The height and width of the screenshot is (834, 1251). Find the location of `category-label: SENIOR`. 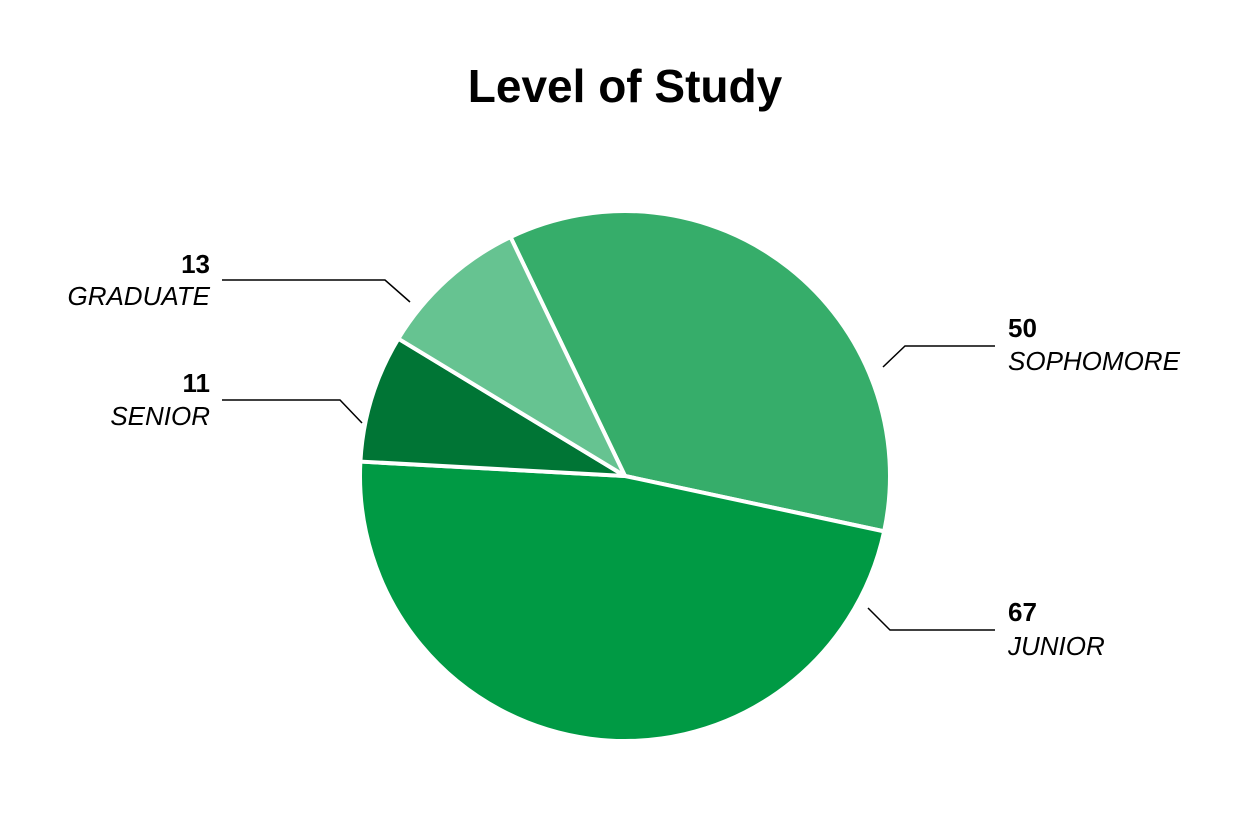

category-label: SENIOR is located at coordinates (160, 416).